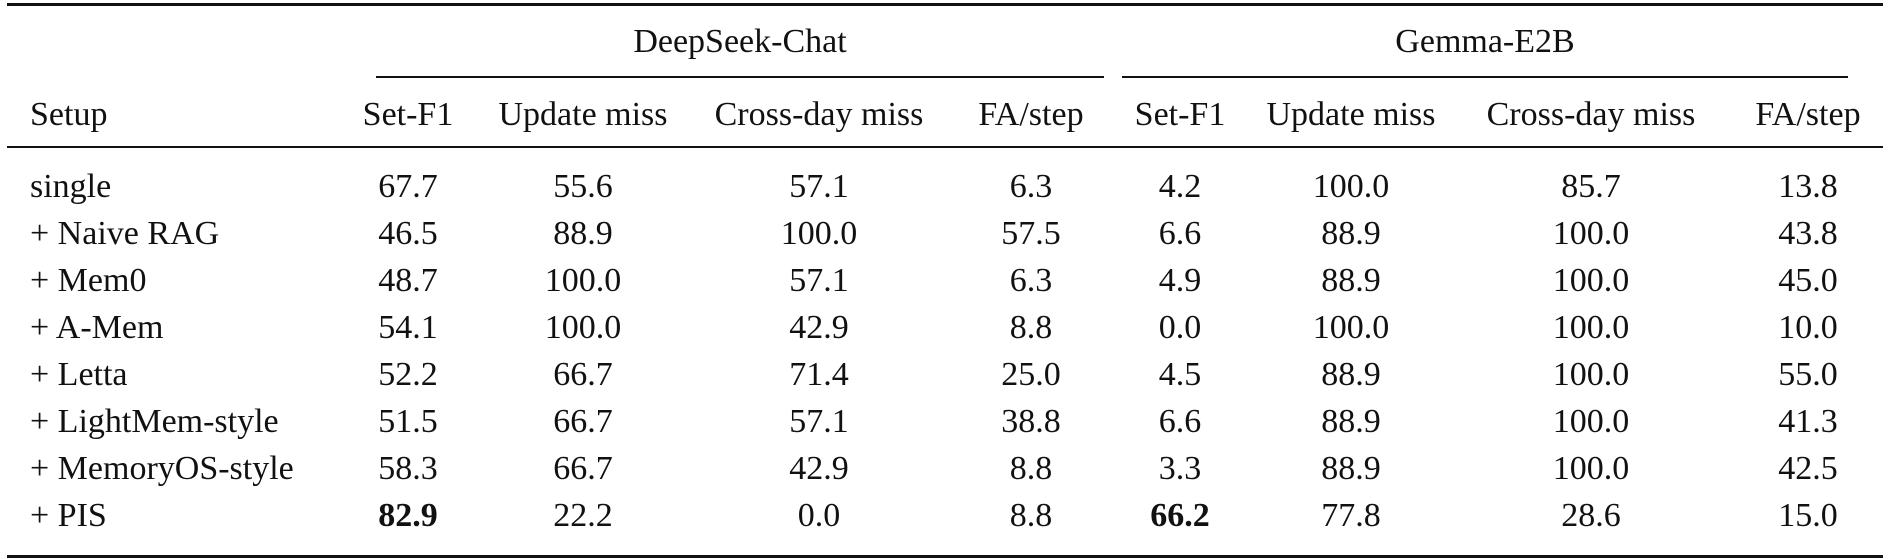  I want to click on value-cell: 41.3, so click(1808, 421).